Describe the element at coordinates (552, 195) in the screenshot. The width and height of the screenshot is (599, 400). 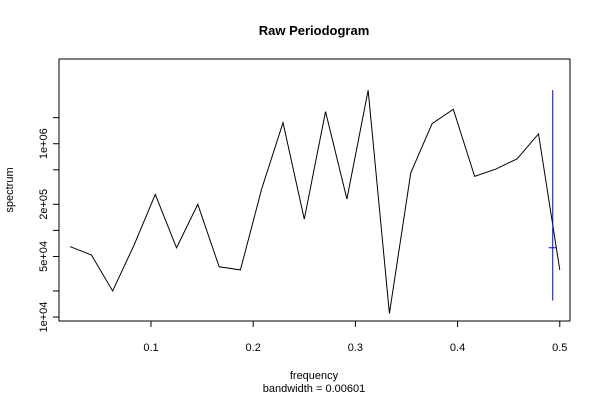
I see `confidence-bar` at that location.